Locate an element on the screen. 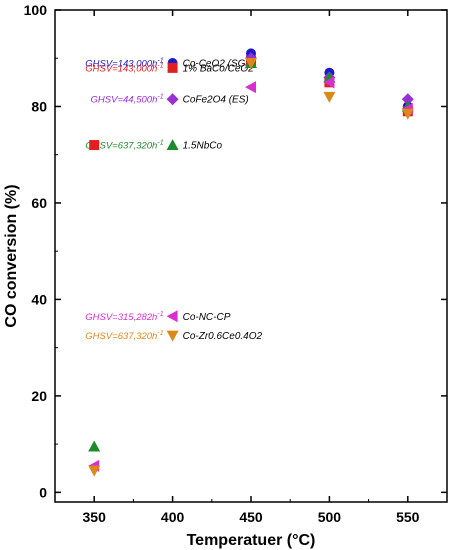  legend-series-name: Co-CeO2 (SG) is located at coordinates (216, 64).